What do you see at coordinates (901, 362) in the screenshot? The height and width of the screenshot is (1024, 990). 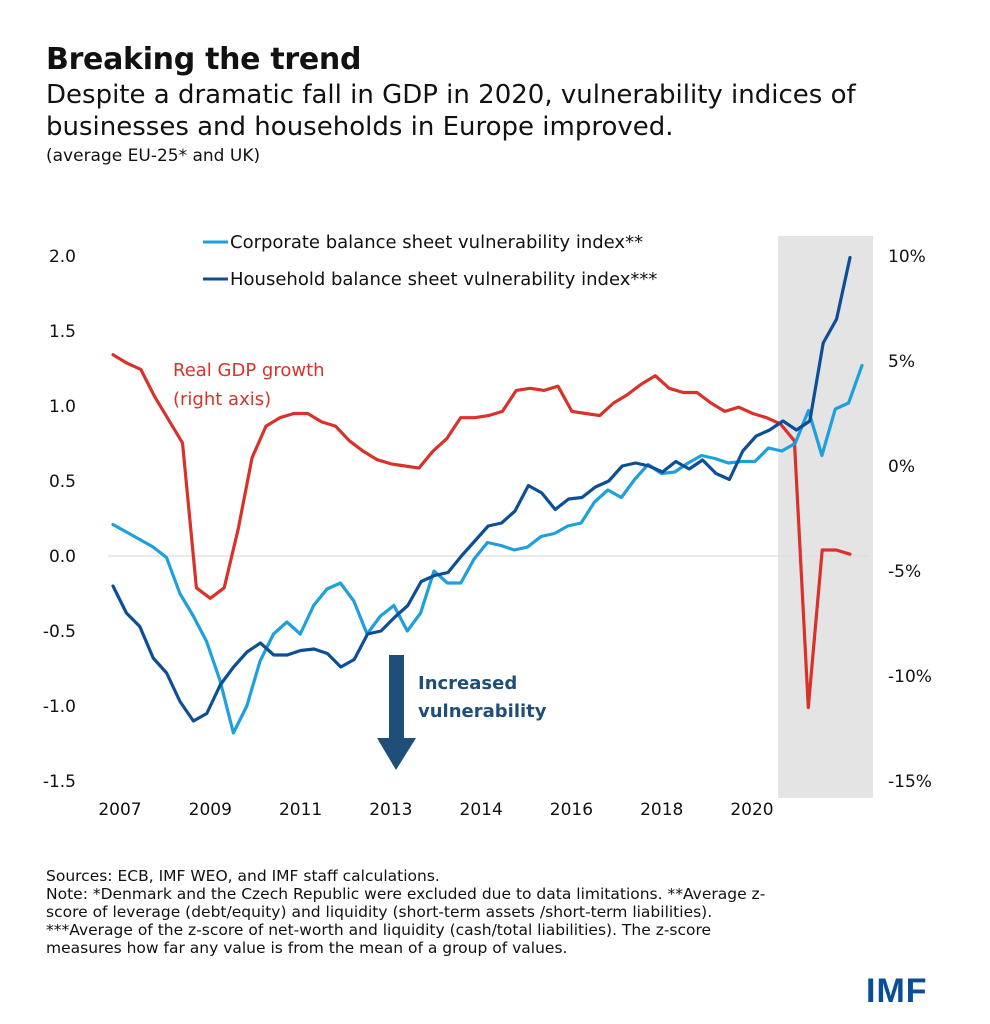 I see `right-axis-tick: 5%` at bounding box center [901, 362].